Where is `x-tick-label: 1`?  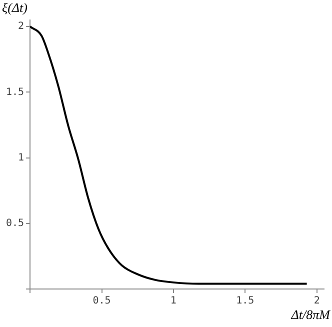 x-tick-label: 1 is located at coordinates (173, 301).